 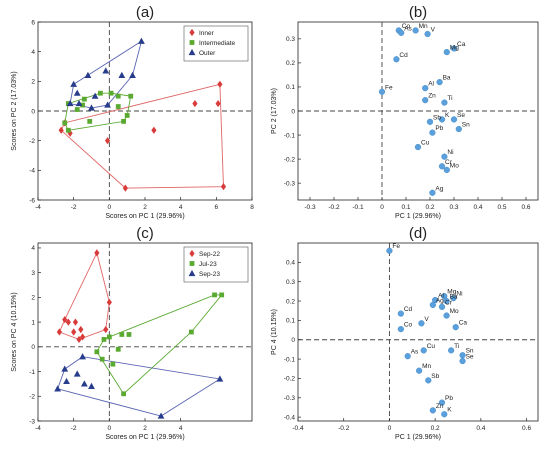 I want to click on point-mg, so click(x=446, y=52).